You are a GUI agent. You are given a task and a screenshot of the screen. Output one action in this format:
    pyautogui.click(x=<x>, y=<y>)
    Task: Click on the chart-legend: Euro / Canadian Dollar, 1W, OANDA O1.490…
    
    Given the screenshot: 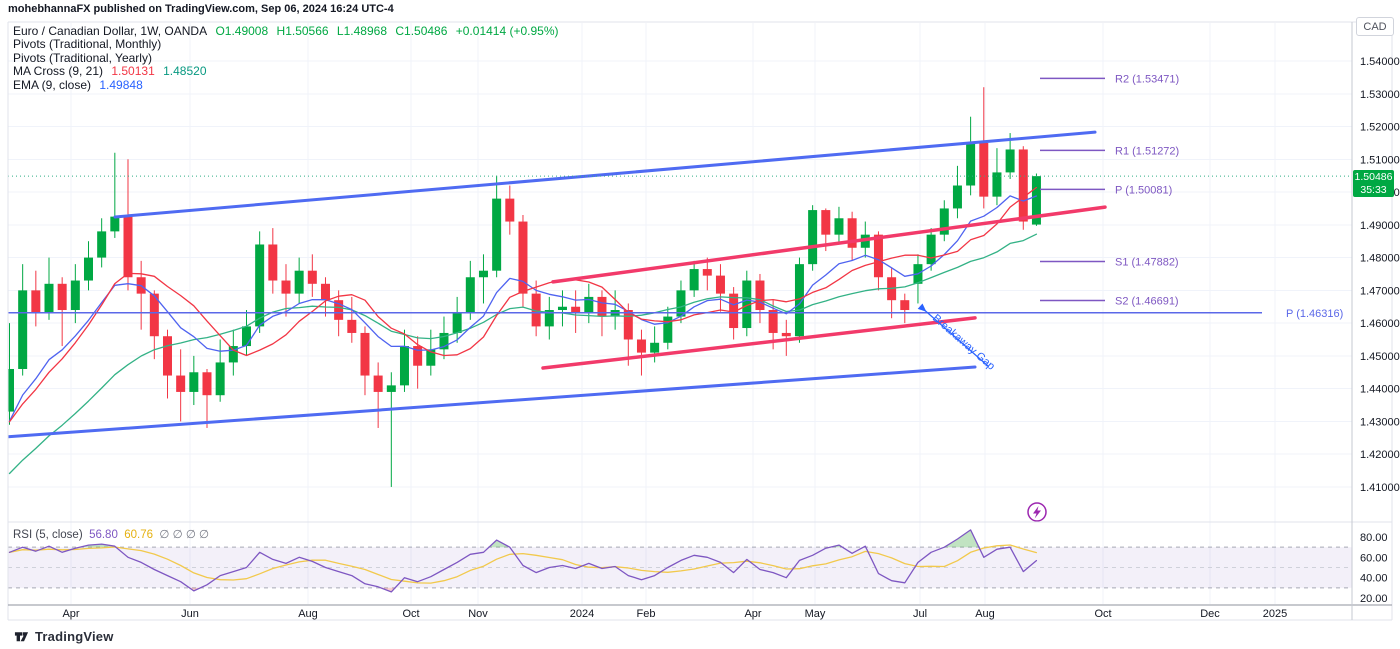 What is the action you would take?
    pyautogui.click(x=286, y=58)
    